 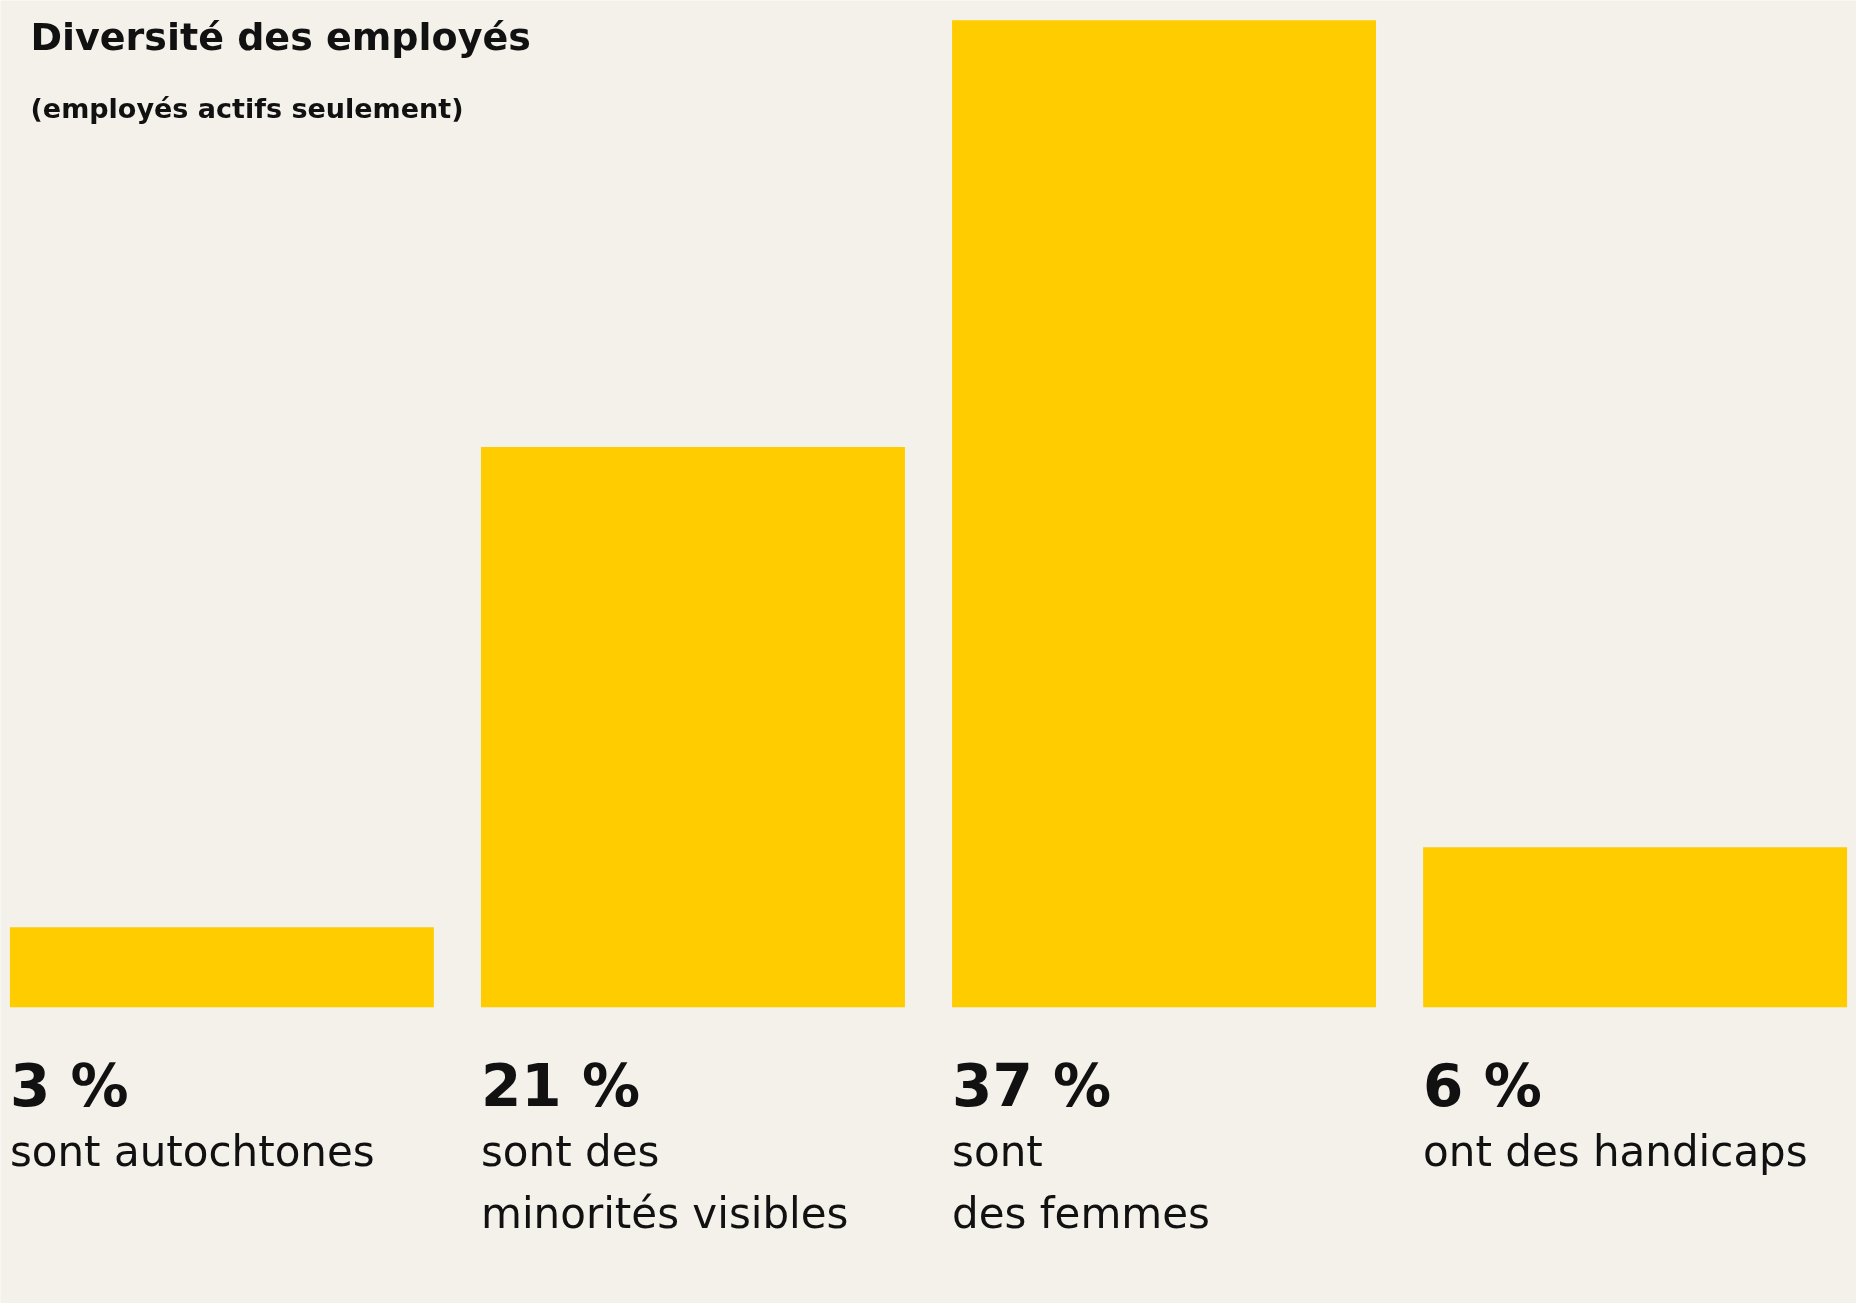 I want to click on chart-title: Diversité des employés, so click(x=280, y=36).